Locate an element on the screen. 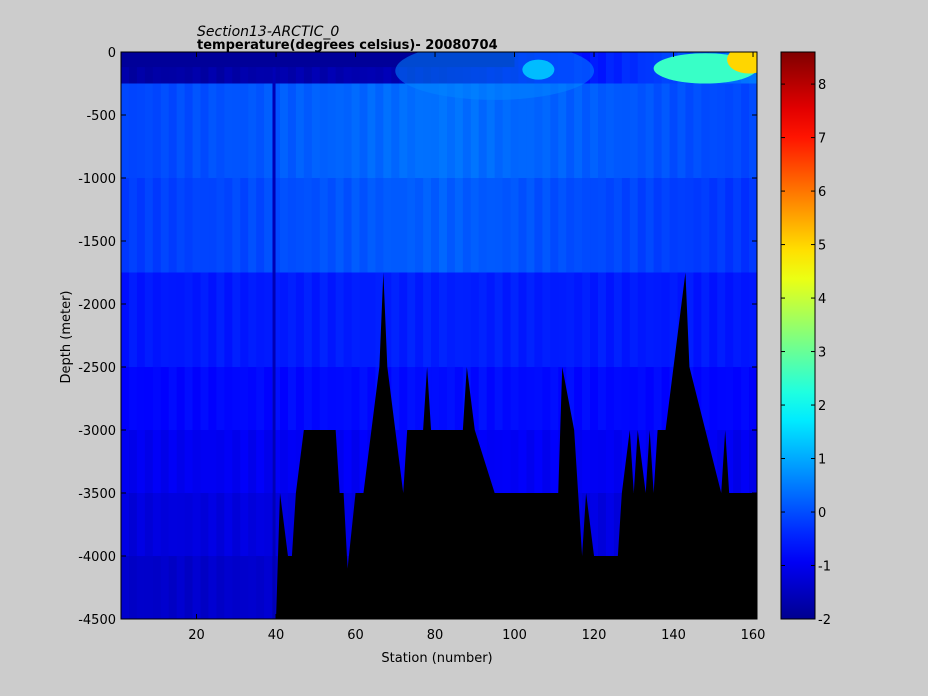 This screenshot has width=928, height=696. x-axis-label: Station (number) is located at coordinates (436, 658).